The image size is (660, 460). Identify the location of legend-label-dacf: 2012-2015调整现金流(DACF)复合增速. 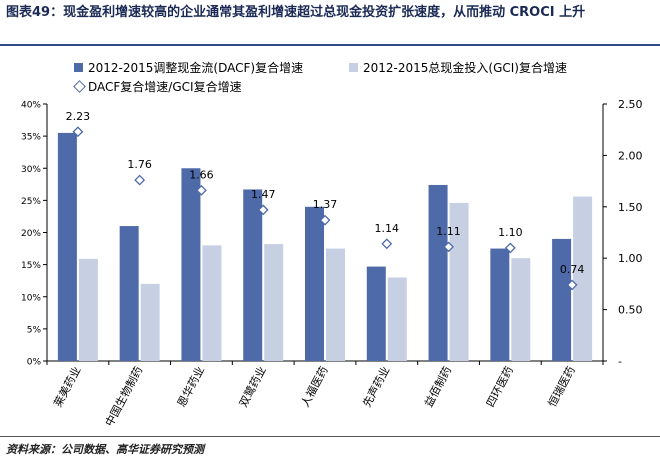
(196, 68).